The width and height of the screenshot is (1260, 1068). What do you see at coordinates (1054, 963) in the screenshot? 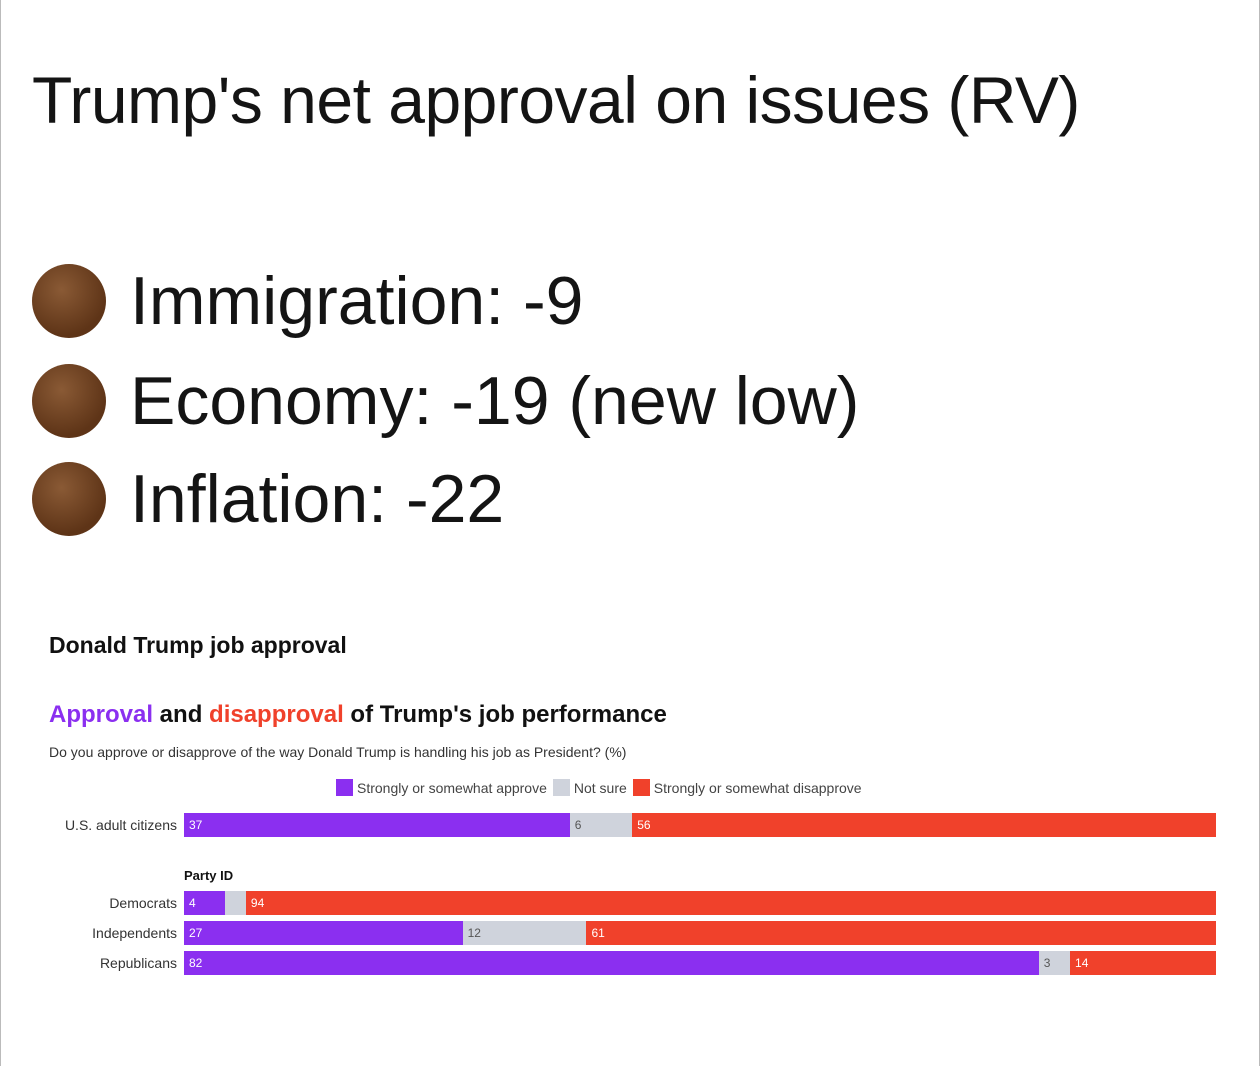
I see `bar-segment: 3` at bounding box center [1054, 963].